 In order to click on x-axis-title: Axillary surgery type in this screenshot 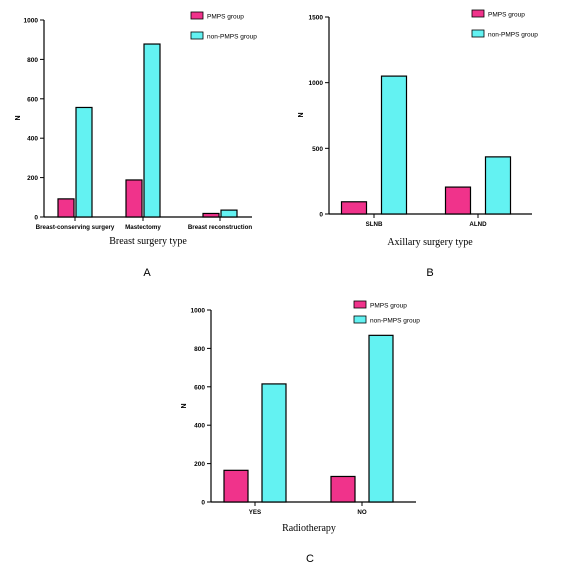, I will do `click(430, 242)`.